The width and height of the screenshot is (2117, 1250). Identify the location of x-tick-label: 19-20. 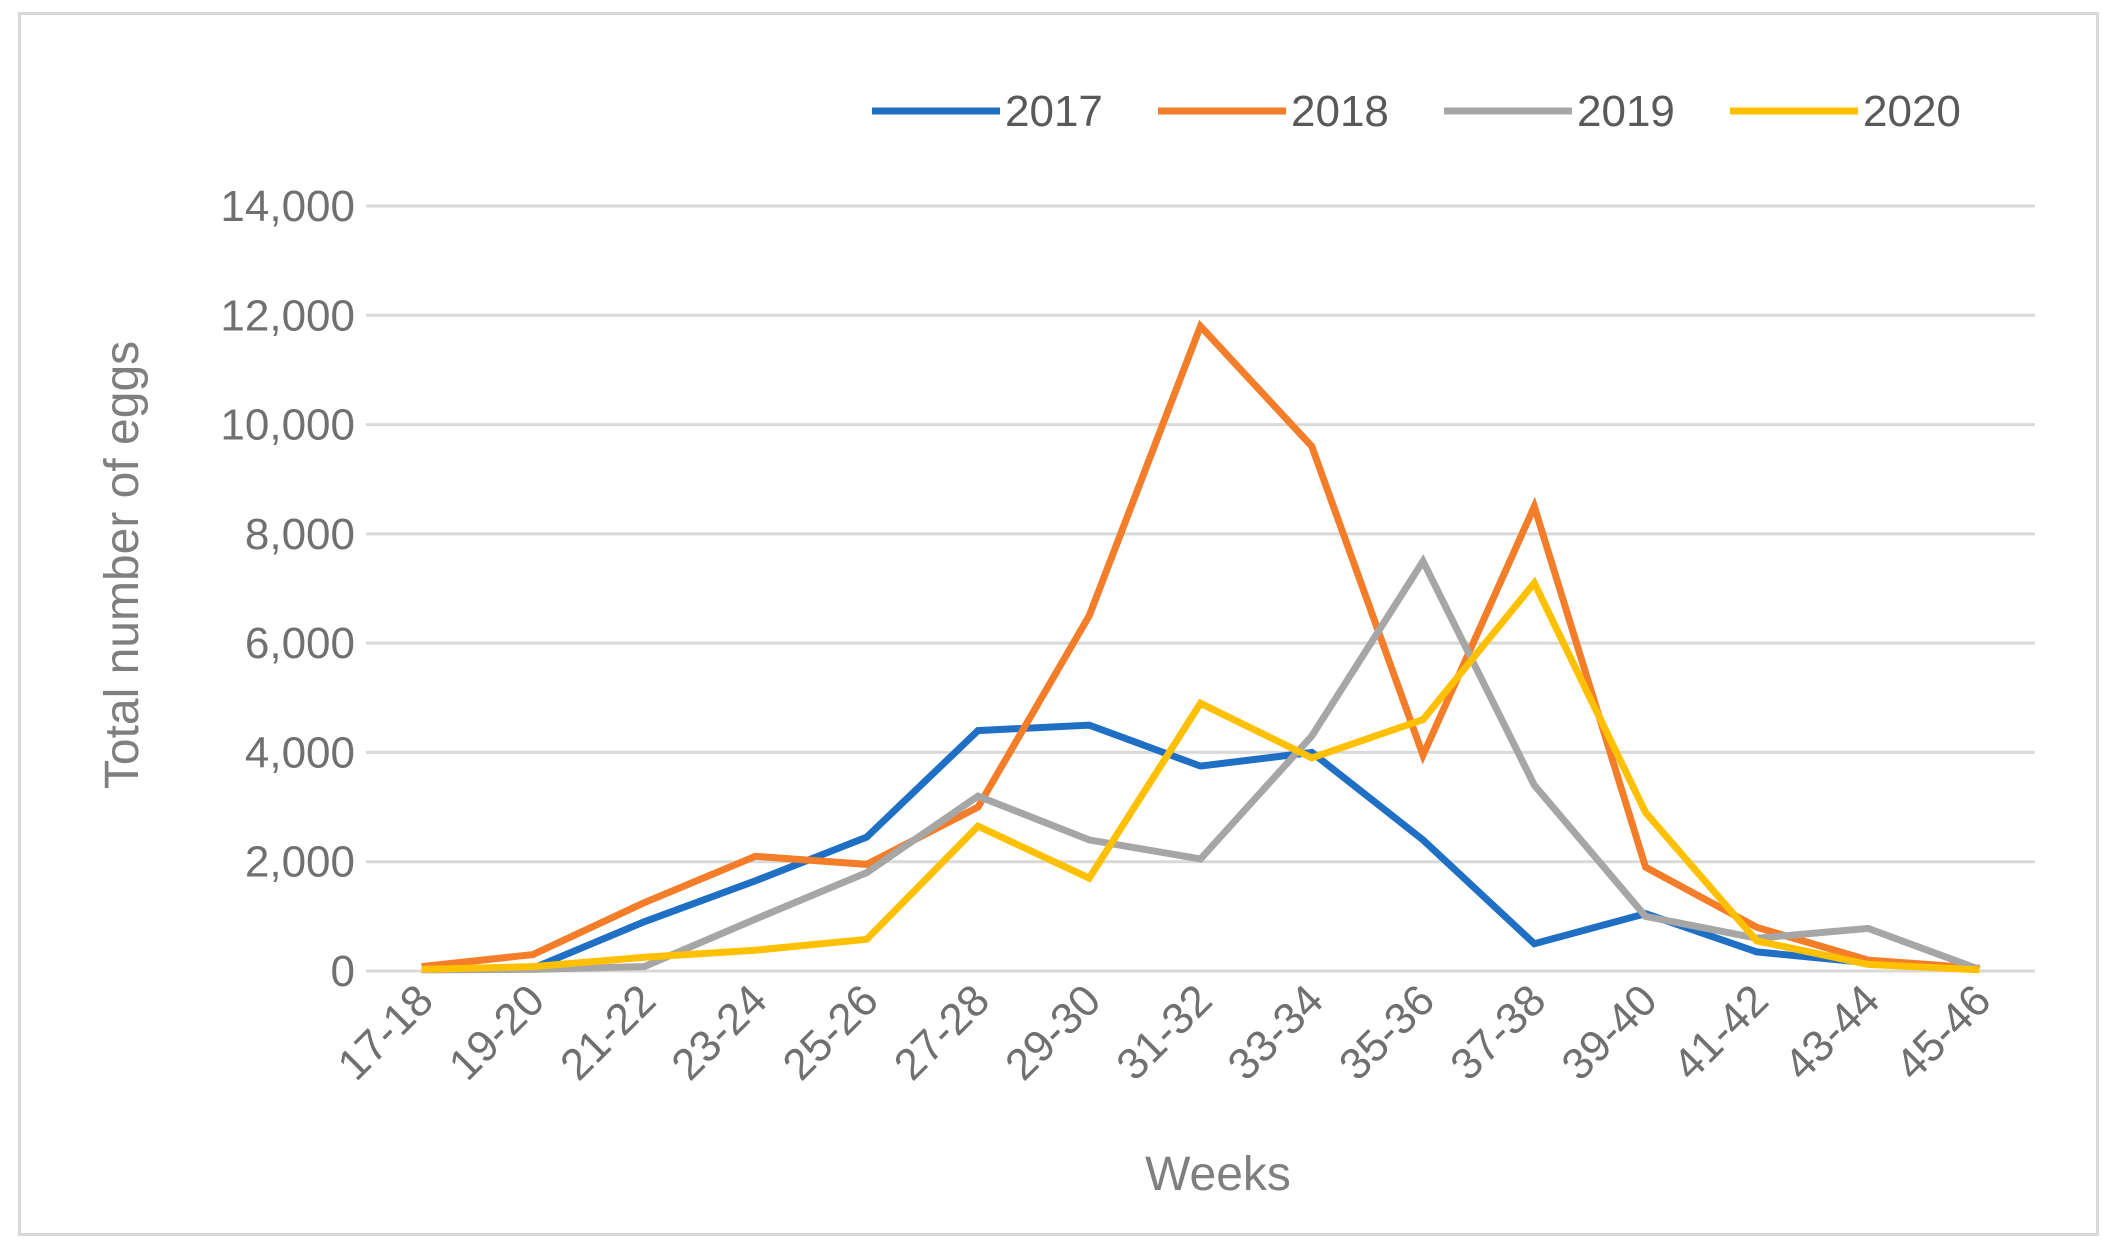
(497, 1032).